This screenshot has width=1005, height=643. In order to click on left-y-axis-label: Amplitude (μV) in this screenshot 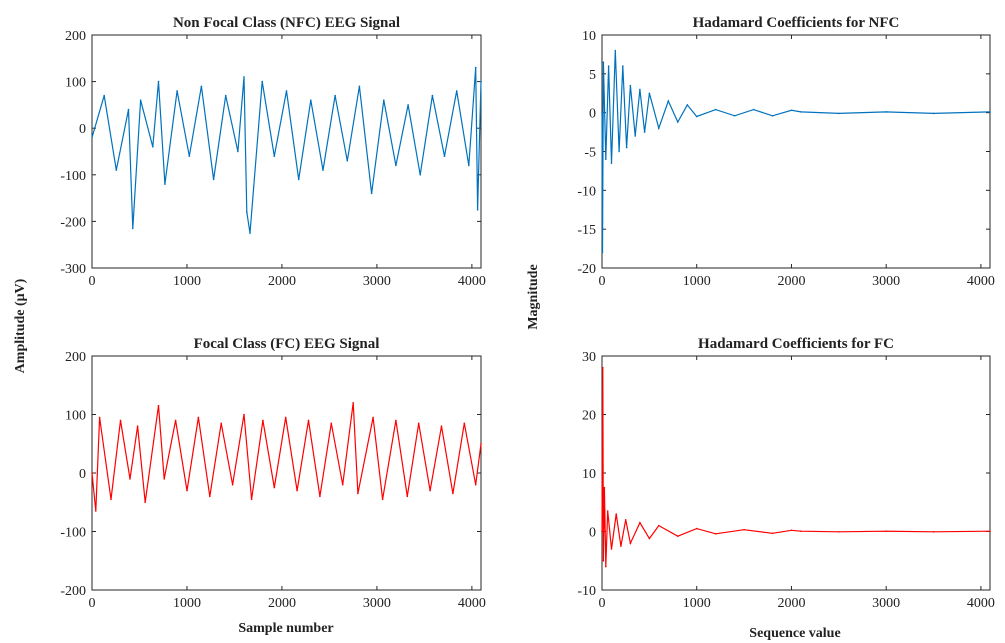, I will do `click(20, 325)`.